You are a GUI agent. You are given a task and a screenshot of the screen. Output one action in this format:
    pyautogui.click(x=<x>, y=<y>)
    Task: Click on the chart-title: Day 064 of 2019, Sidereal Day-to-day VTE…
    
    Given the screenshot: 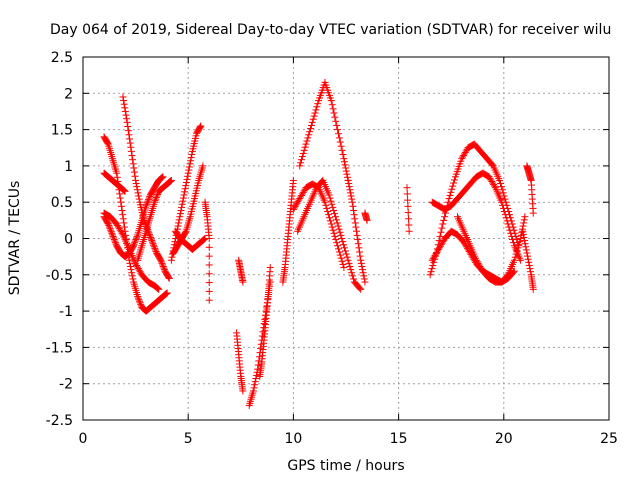 What is the action you would take?
    pyautogui.click(x=330, y=30)
    